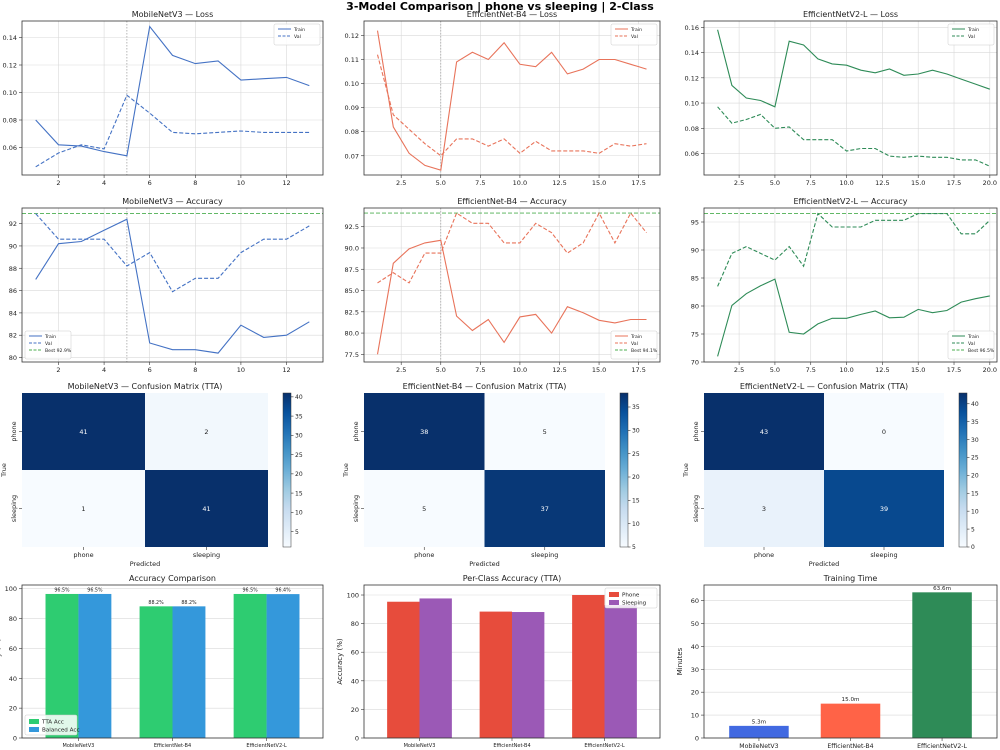  Describe the element at coordinates (353, 596) in the screenshot. I see `y-tick-label: 100` at that location.